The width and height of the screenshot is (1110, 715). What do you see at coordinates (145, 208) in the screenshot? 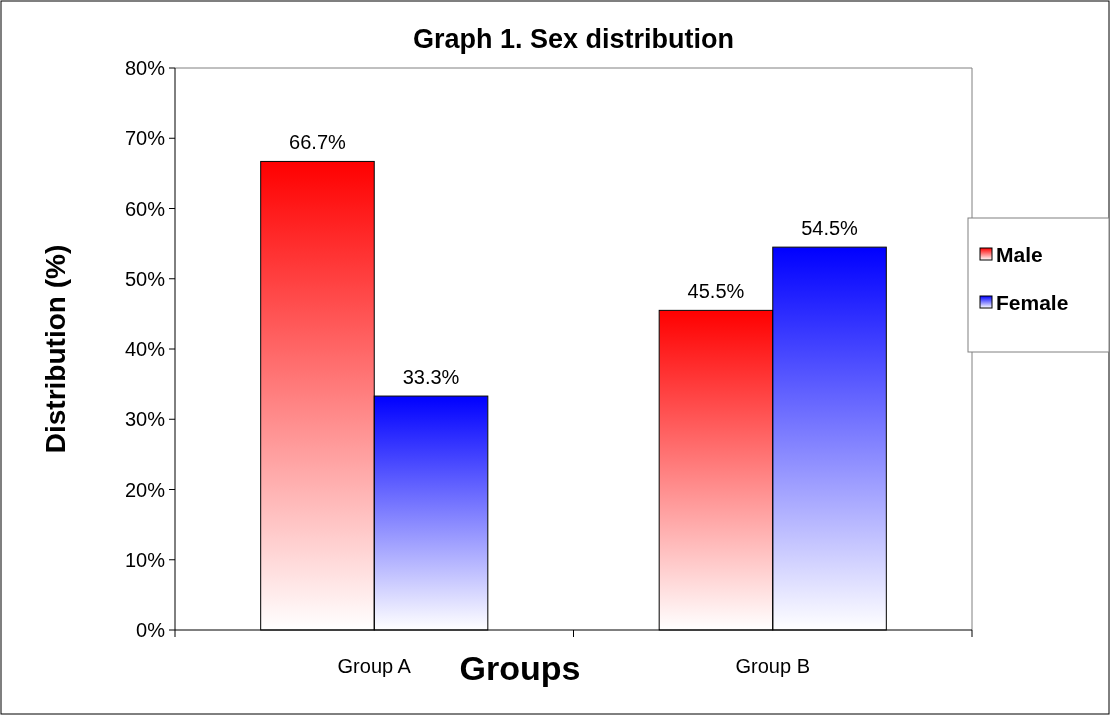
I see `y-tick-label: 60%` at bounding box center [145, 208].